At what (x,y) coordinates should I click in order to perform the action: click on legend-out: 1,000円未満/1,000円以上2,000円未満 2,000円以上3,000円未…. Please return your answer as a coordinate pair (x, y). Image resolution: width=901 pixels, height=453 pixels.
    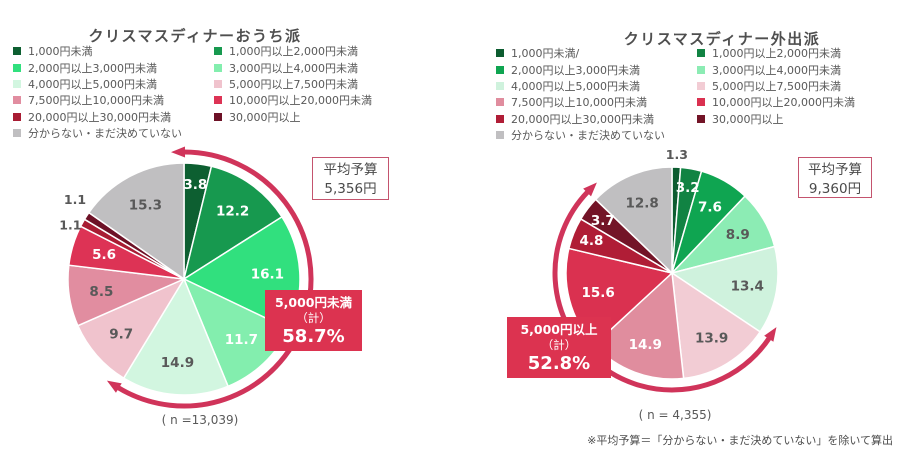
    Looking at the image, I should click on (675, 94).